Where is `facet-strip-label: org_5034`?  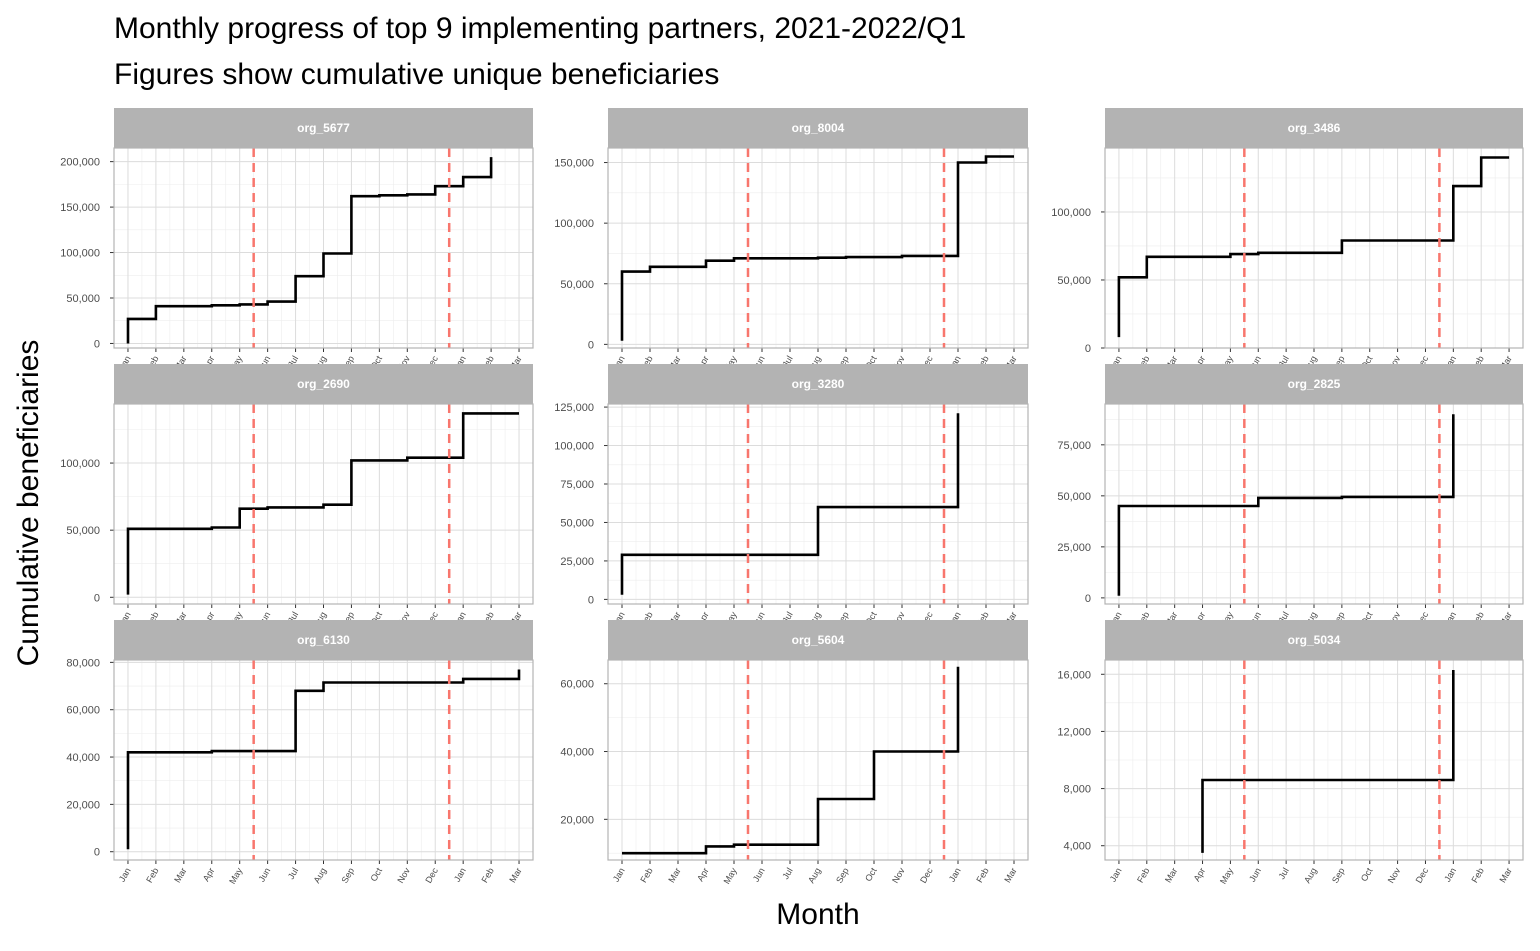 facet-strip-label: org_5034 is located at coordinates (1314, 640).